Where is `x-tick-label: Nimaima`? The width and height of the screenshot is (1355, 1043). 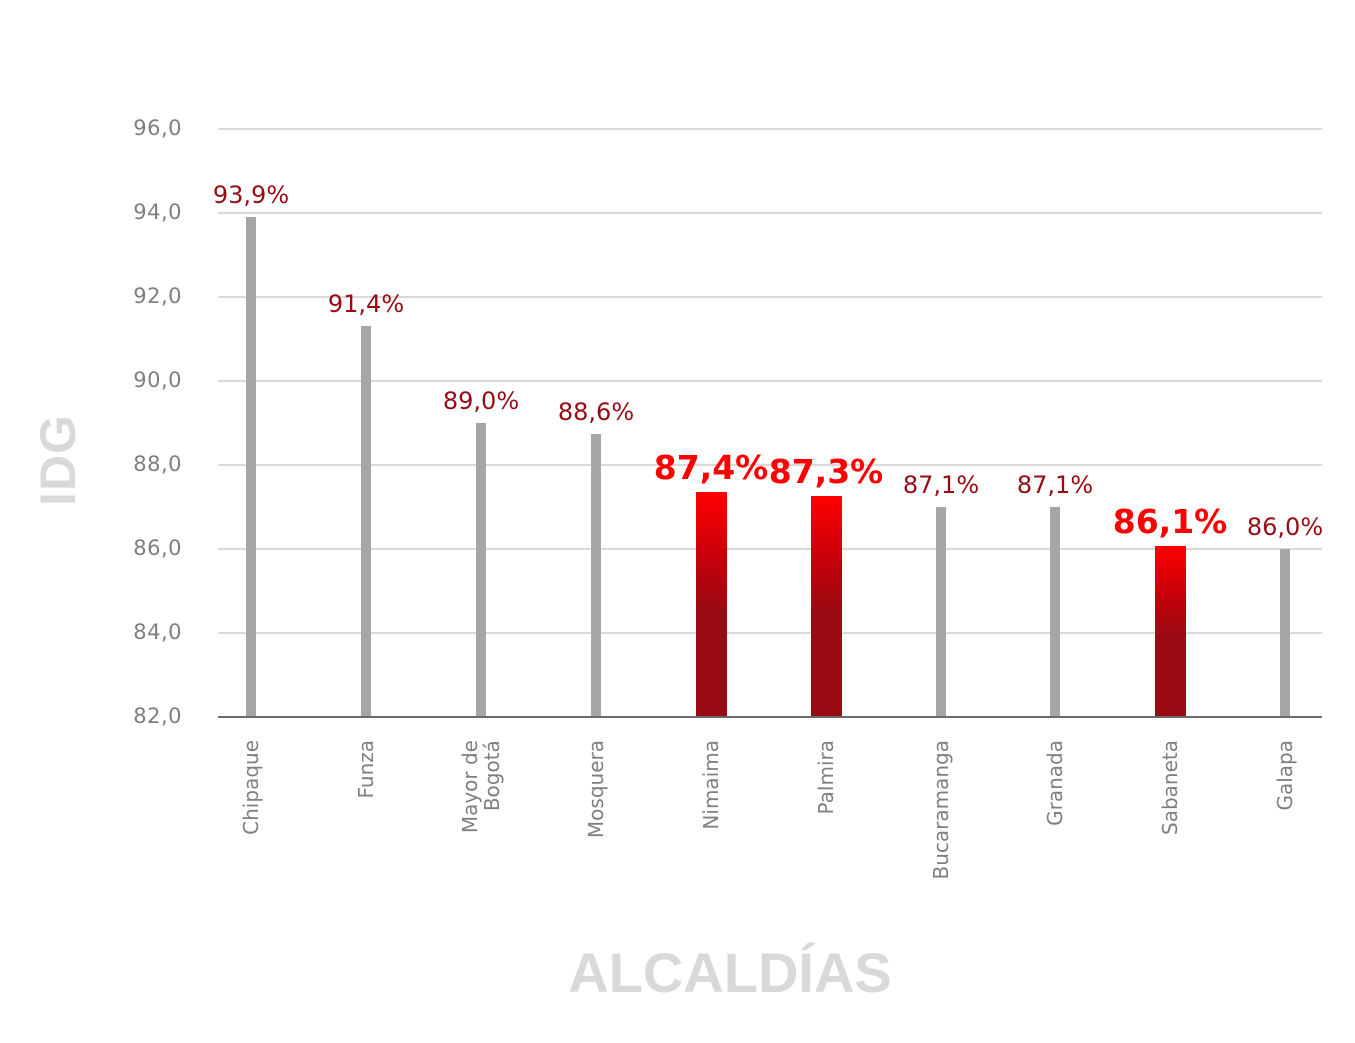 x-tick-label: Nimaima is located at coordinates (711, 785).